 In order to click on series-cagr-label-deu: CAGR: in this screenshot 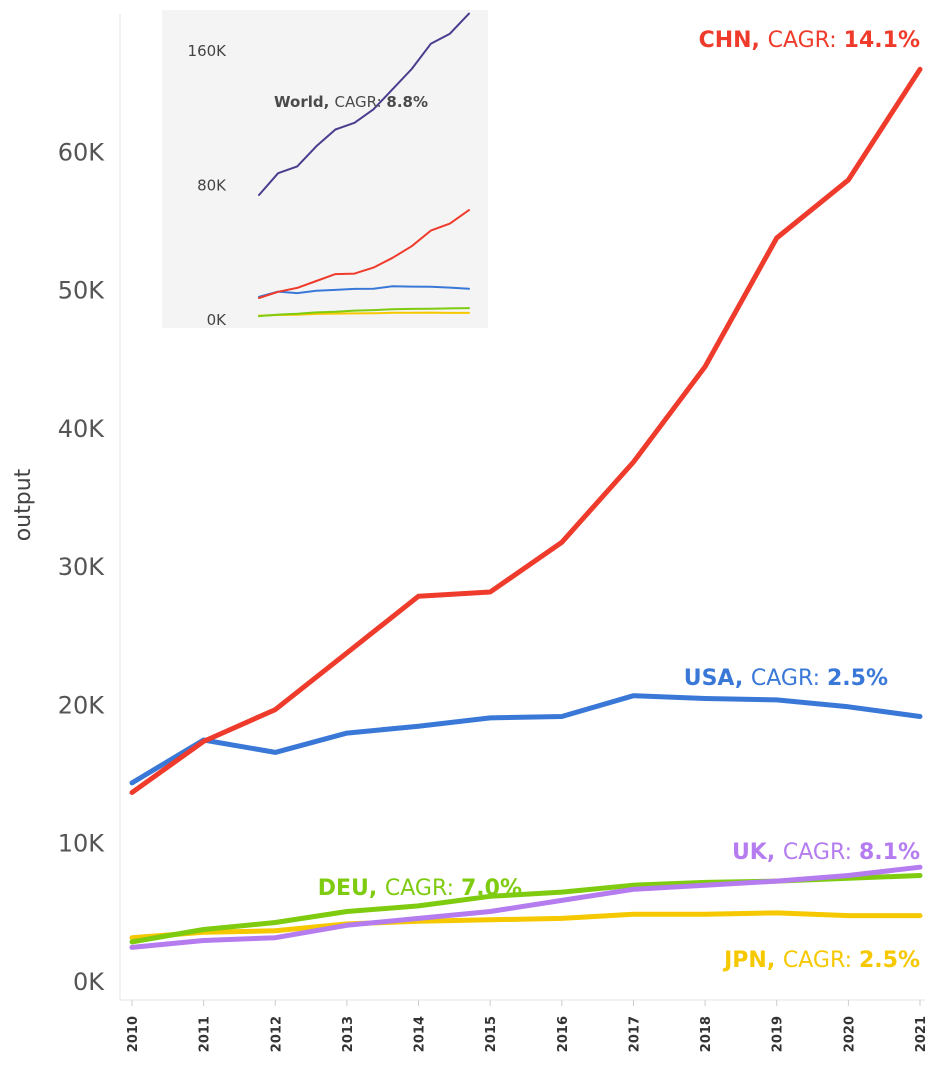, I will do `click(419, 888)`.